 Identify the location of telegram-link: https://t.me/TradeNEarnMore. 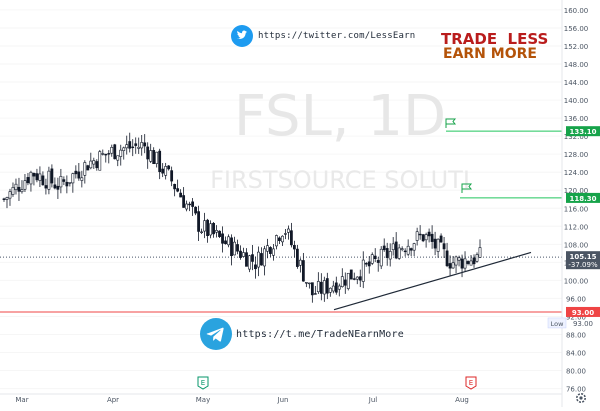
(302, 334).